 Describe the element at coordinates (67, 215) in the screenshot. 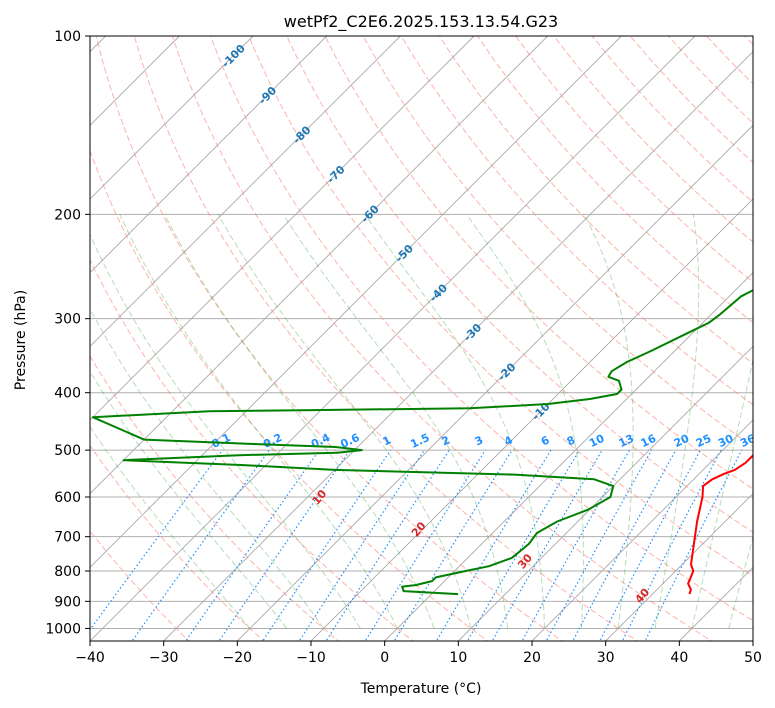

I see `y-tick-label: 200` at that location.